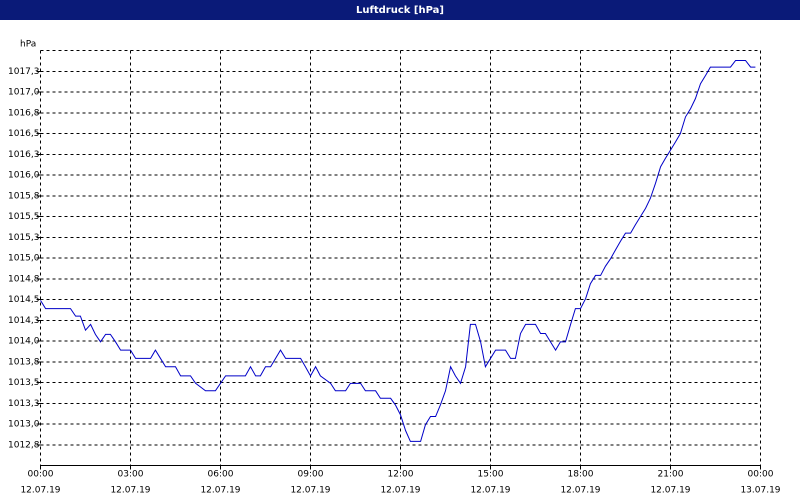 This screenshot has width=800, height=500. What do you see at coordinates (24, 134) in the screenshot?
I see `y-tick-label: 1016,5` at bounding box center [24, 134].